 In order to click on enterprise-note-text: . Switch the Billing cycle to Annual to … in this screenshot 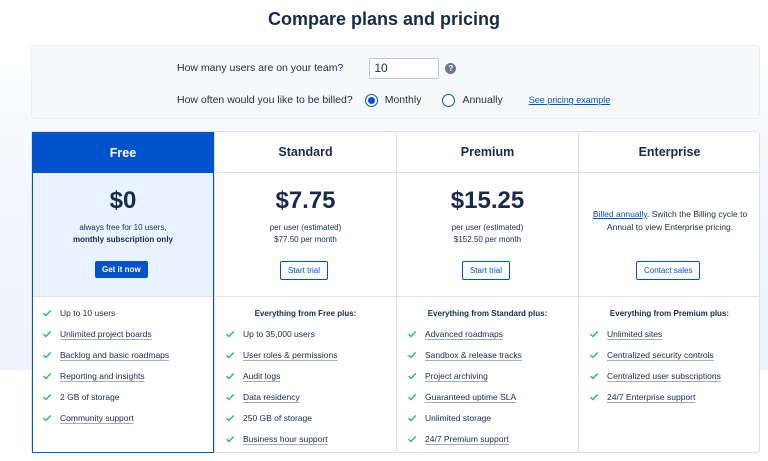, I will do `click(677, 220)`.